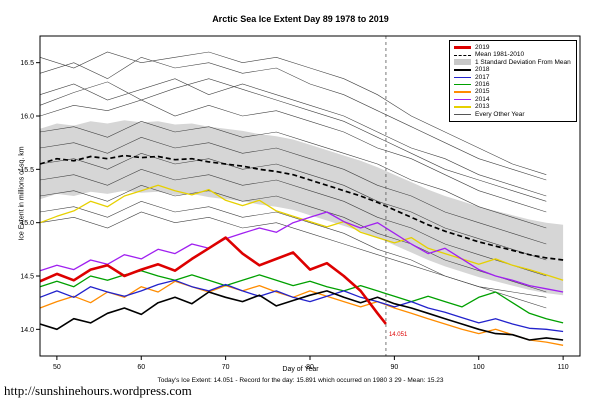 The image size is (601, 400). Describe the element at coordinates (482, 92) in the screenshot. I see `legend-label: 2015` at that location.